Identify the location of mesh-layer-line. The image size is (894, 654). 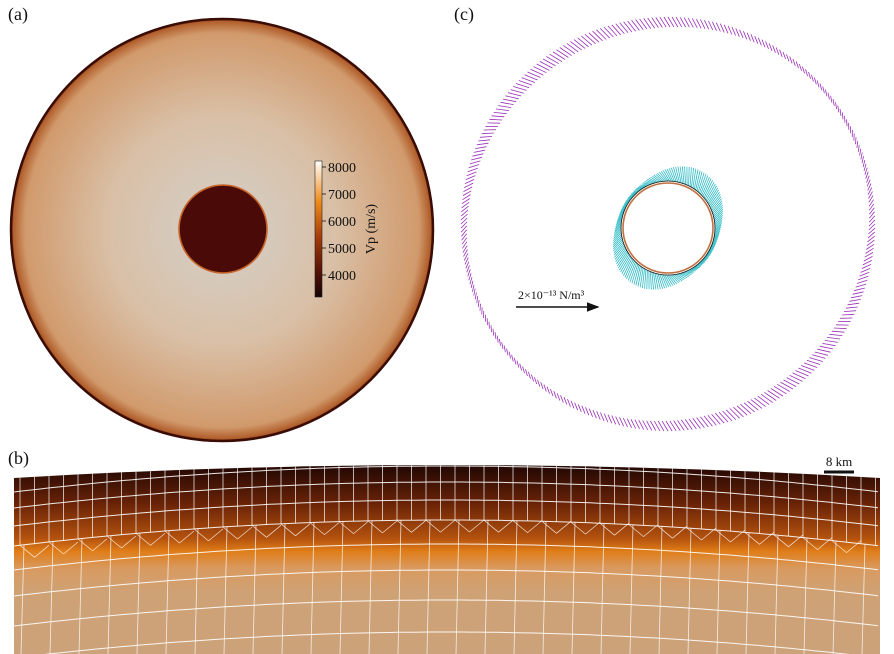
(446, 479).